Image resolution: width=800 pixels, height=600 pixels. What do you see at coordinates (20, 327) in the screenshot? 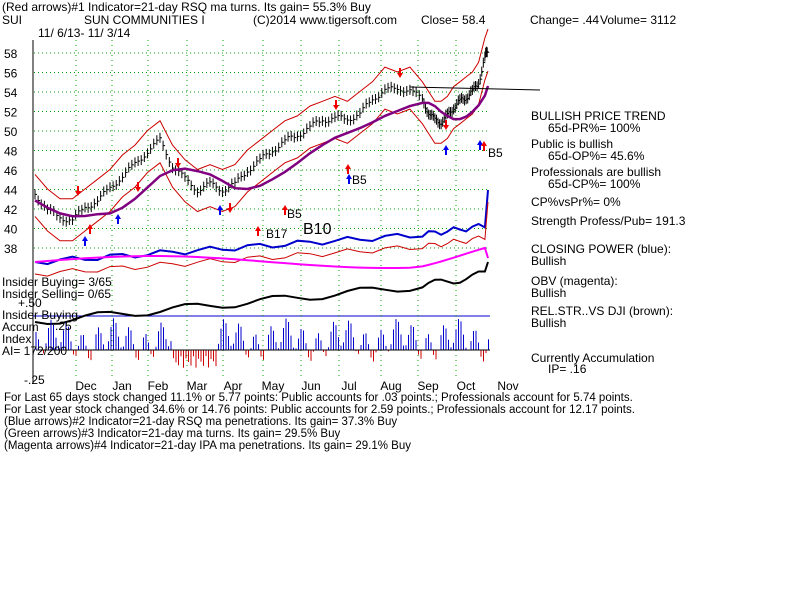
I see `accum-label: Accum` at bounding box center [20, 327].